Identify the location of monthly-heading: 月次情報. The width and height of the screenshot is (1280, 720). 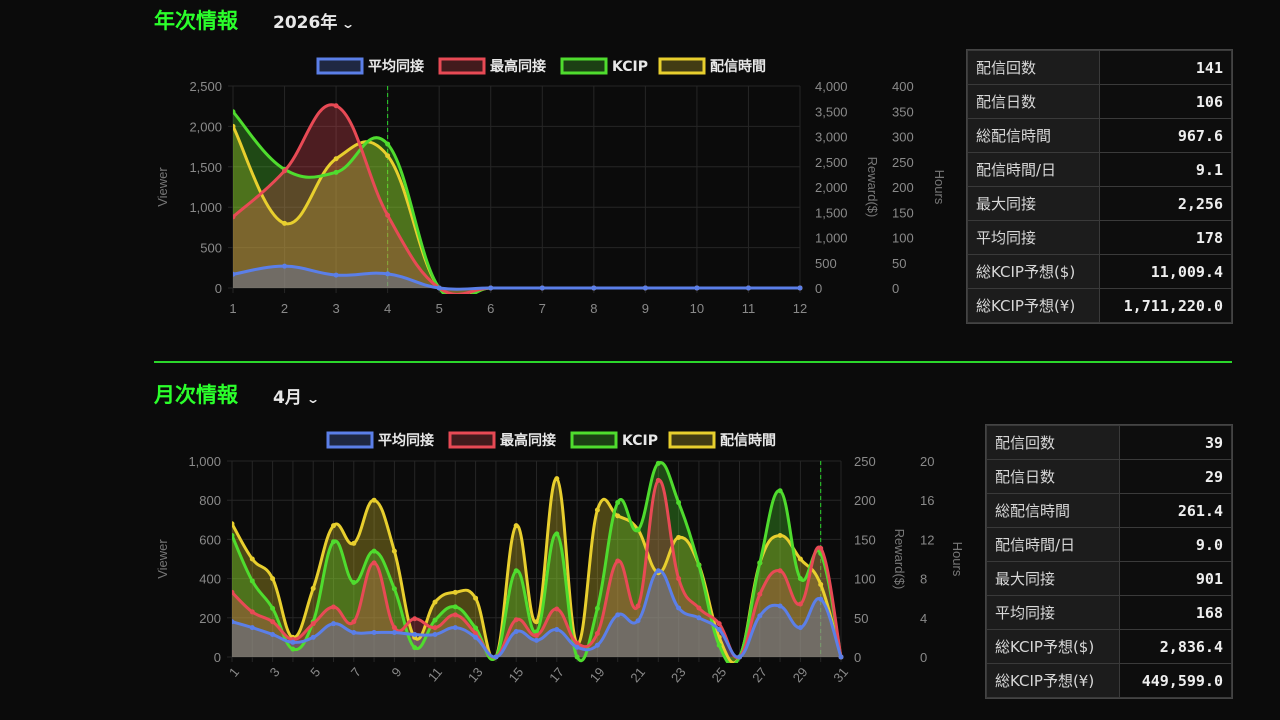
(196, 395).